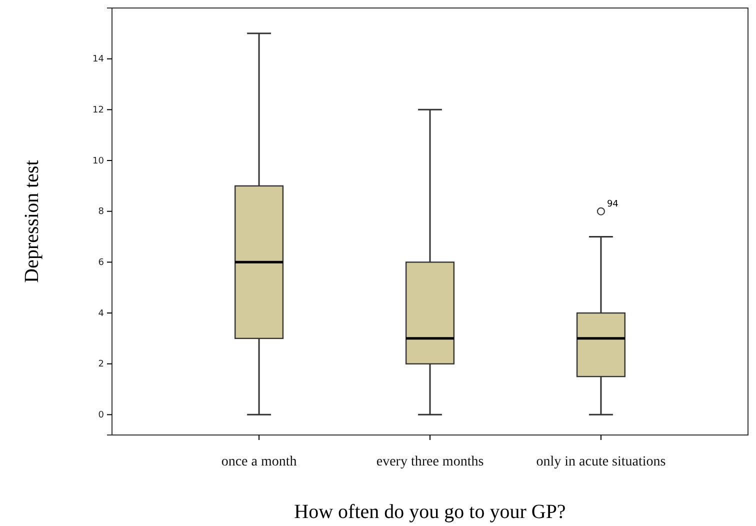 Image resolution: width=756 pixels, height=526 pixels. What do you see at coordinates (601, 462) in the screenshot?
I see `x-tick-label: only in acute situations` at bounding box center [601, 462].